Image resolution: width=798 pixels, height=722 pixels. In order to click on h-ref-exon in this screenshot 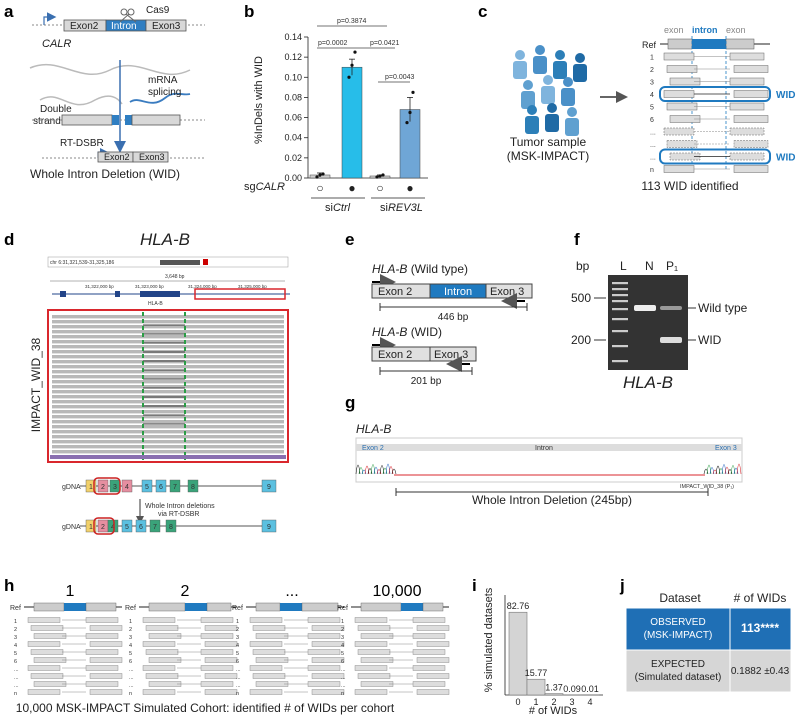, I will do `click(167, 607)`.